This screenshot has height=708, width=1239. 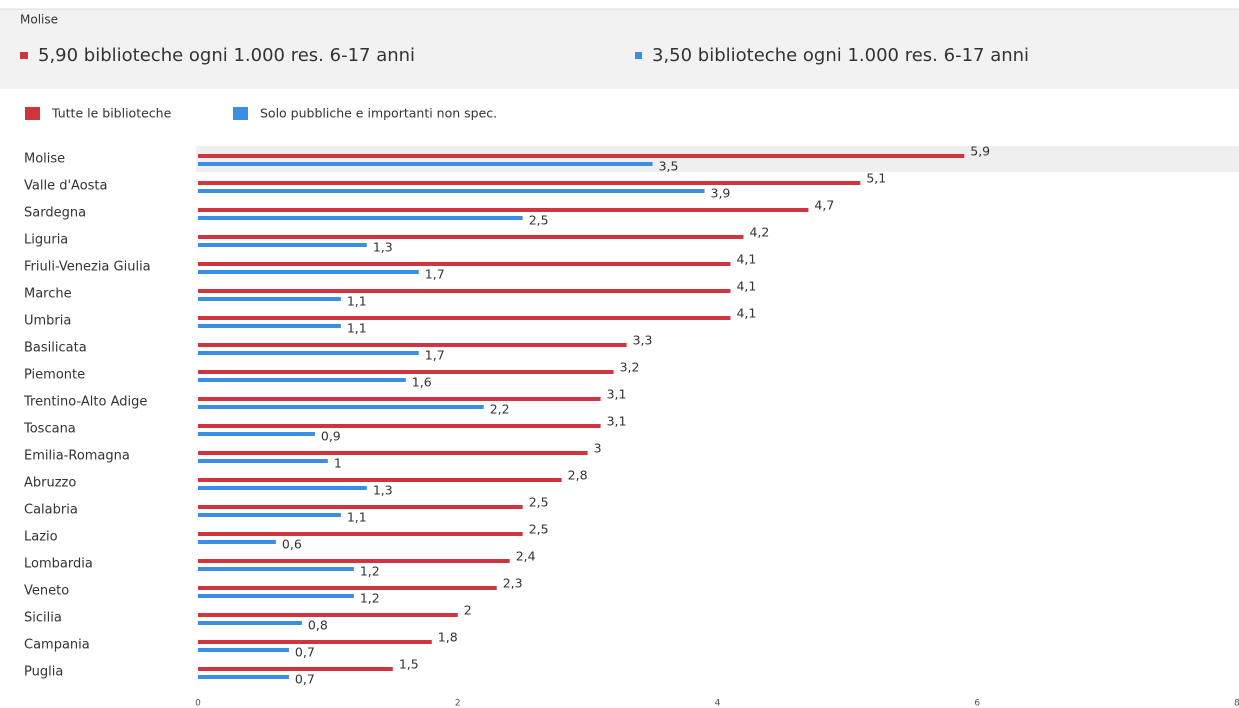 What do you see at coordinates (598, 448) in the screenshot?
I see `value-label: 3` at bounding box center [598, 448].